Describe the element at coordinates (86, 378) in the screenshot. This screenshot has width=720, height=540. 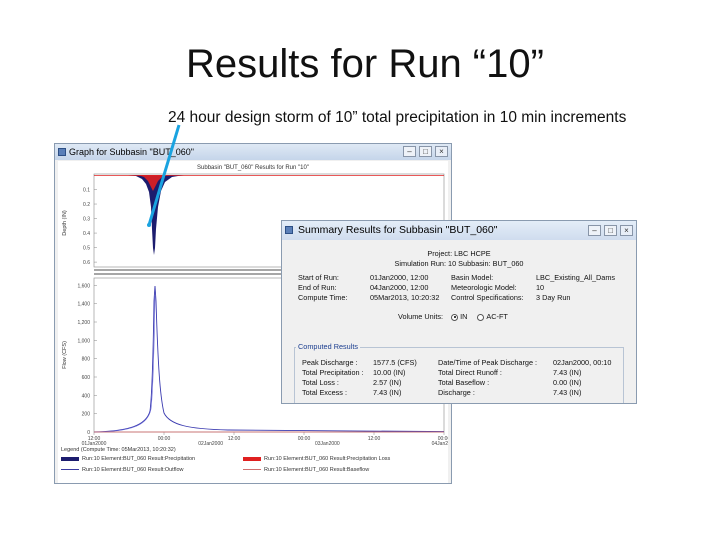
I see `bottom-ytick-label: 600` at that location.